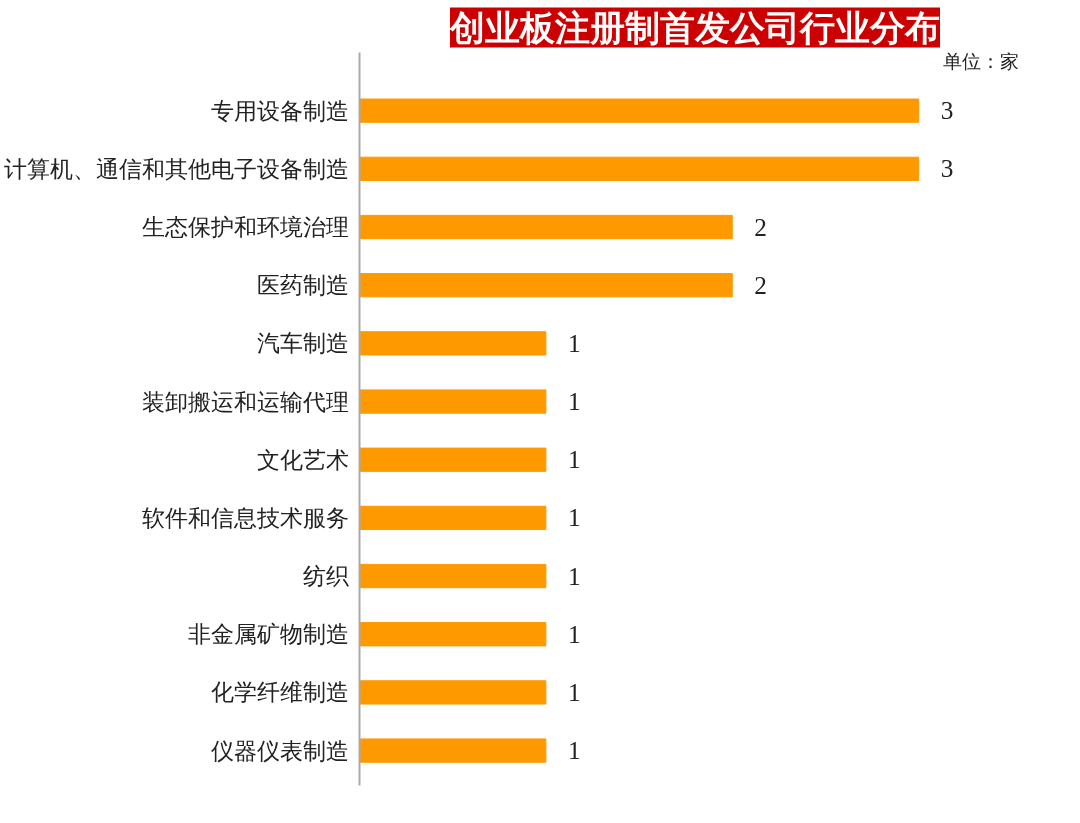 The height and width of the screenshot is (823, 1080). Describe the element at coordinates (302, 459) in the screenshot. I see `y-tick-label: 文化艺术` at that location.